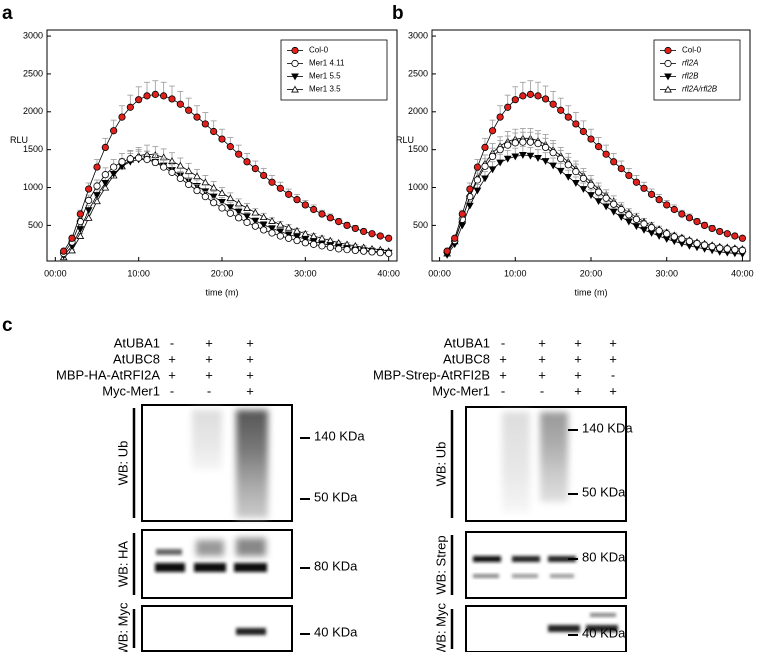 The height and width of the screenshot is (657, 759). What do you see at coordinates (19, 140) in the screenshot?
I see `y-axis-label: RLU` at bounding box center [19, 140].